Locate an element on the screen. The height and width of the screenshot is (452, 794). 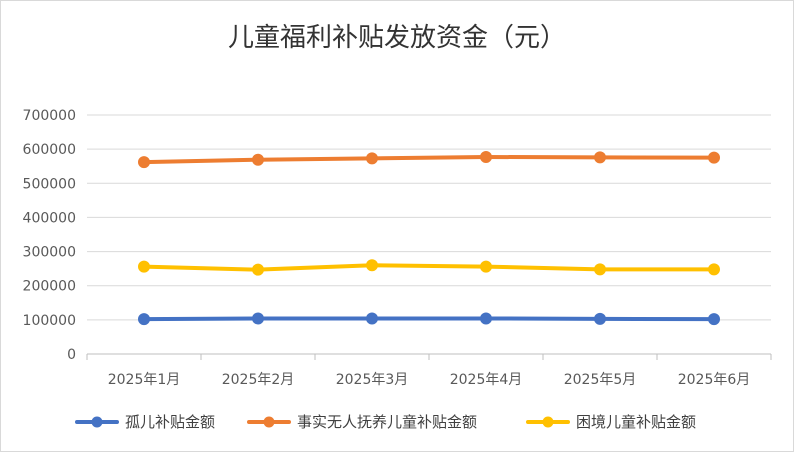
y-tick-label: 600000 is located at coordinates (49, 150).